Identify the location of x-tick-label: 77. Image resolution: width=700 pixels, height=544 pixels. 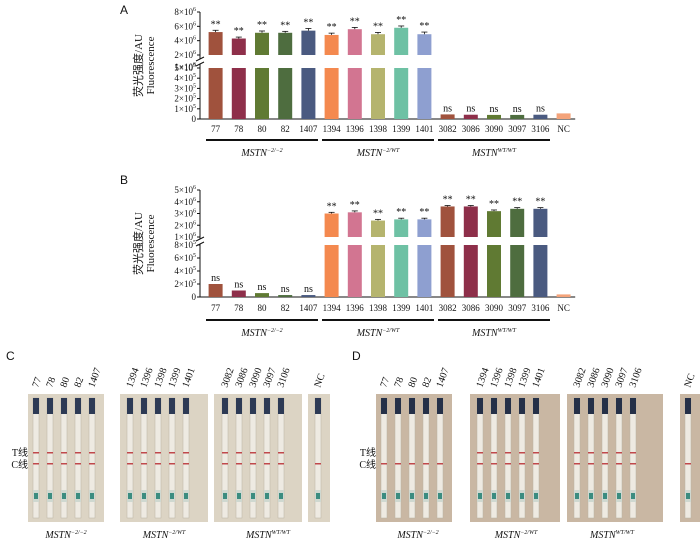
(216, 308).